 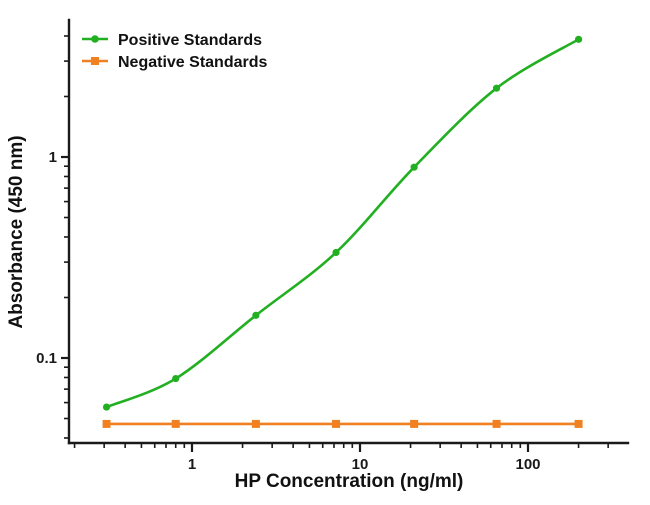 What do you see at coordinates (16, 231) in the screenshot?
I see `y-axis-title: Absorbance (450 nm)` at bounding box center [16, 231].